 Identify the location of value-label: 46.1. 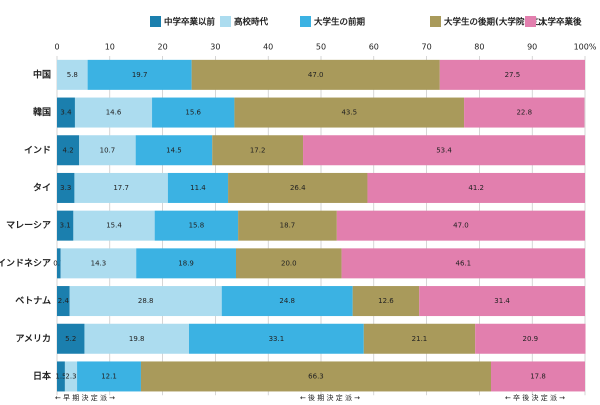
(463, 263).